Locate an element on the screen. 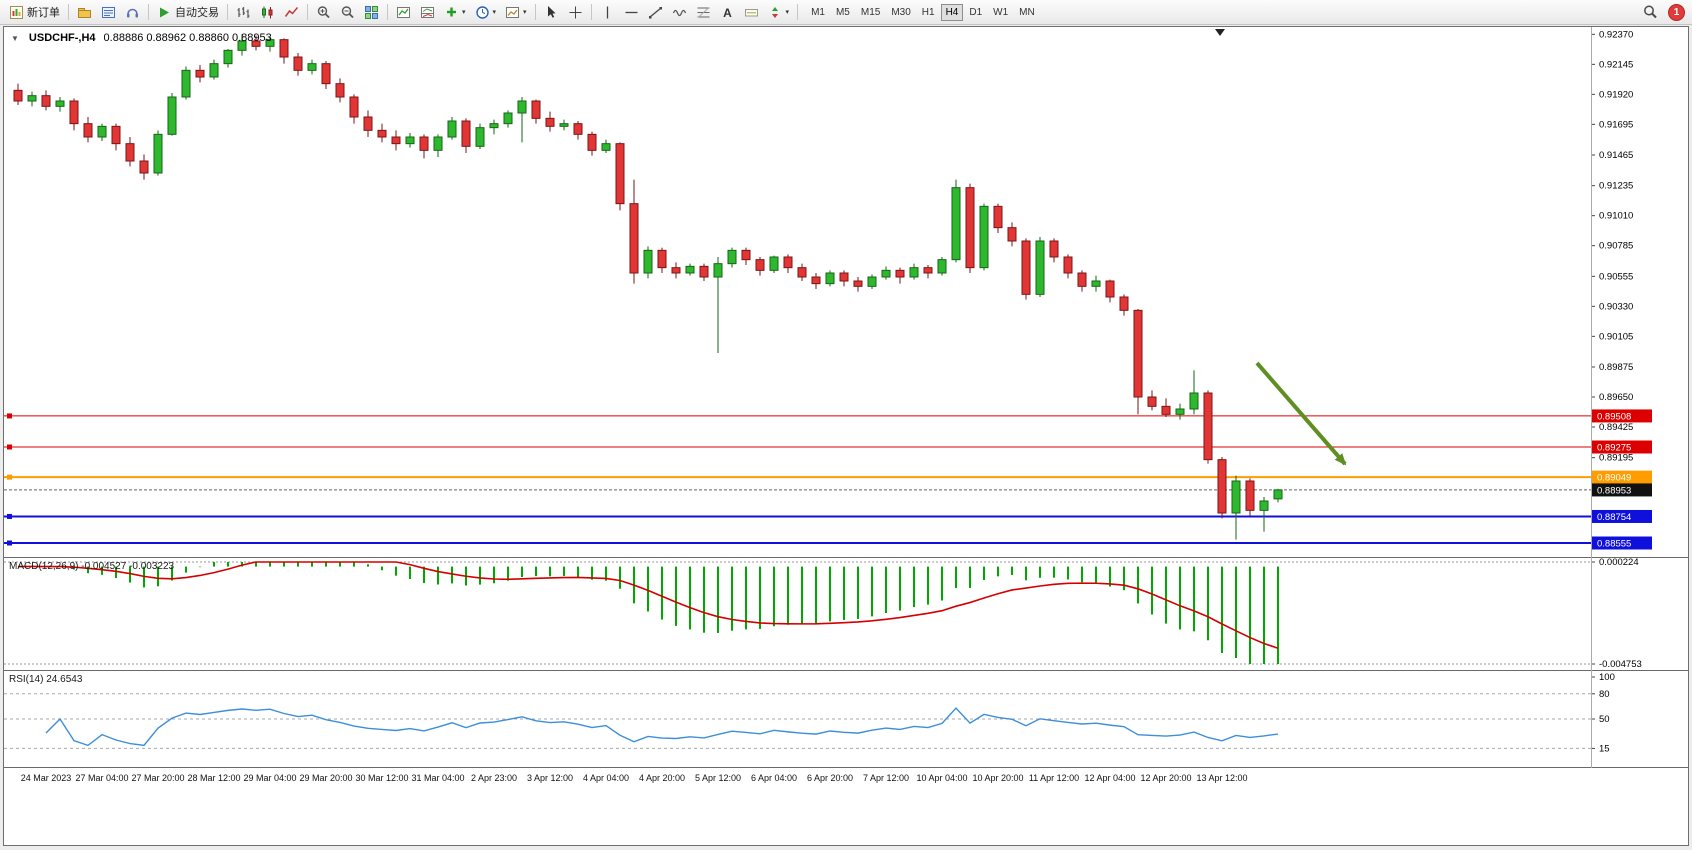  play-icon is located at coordinates (164, 12).